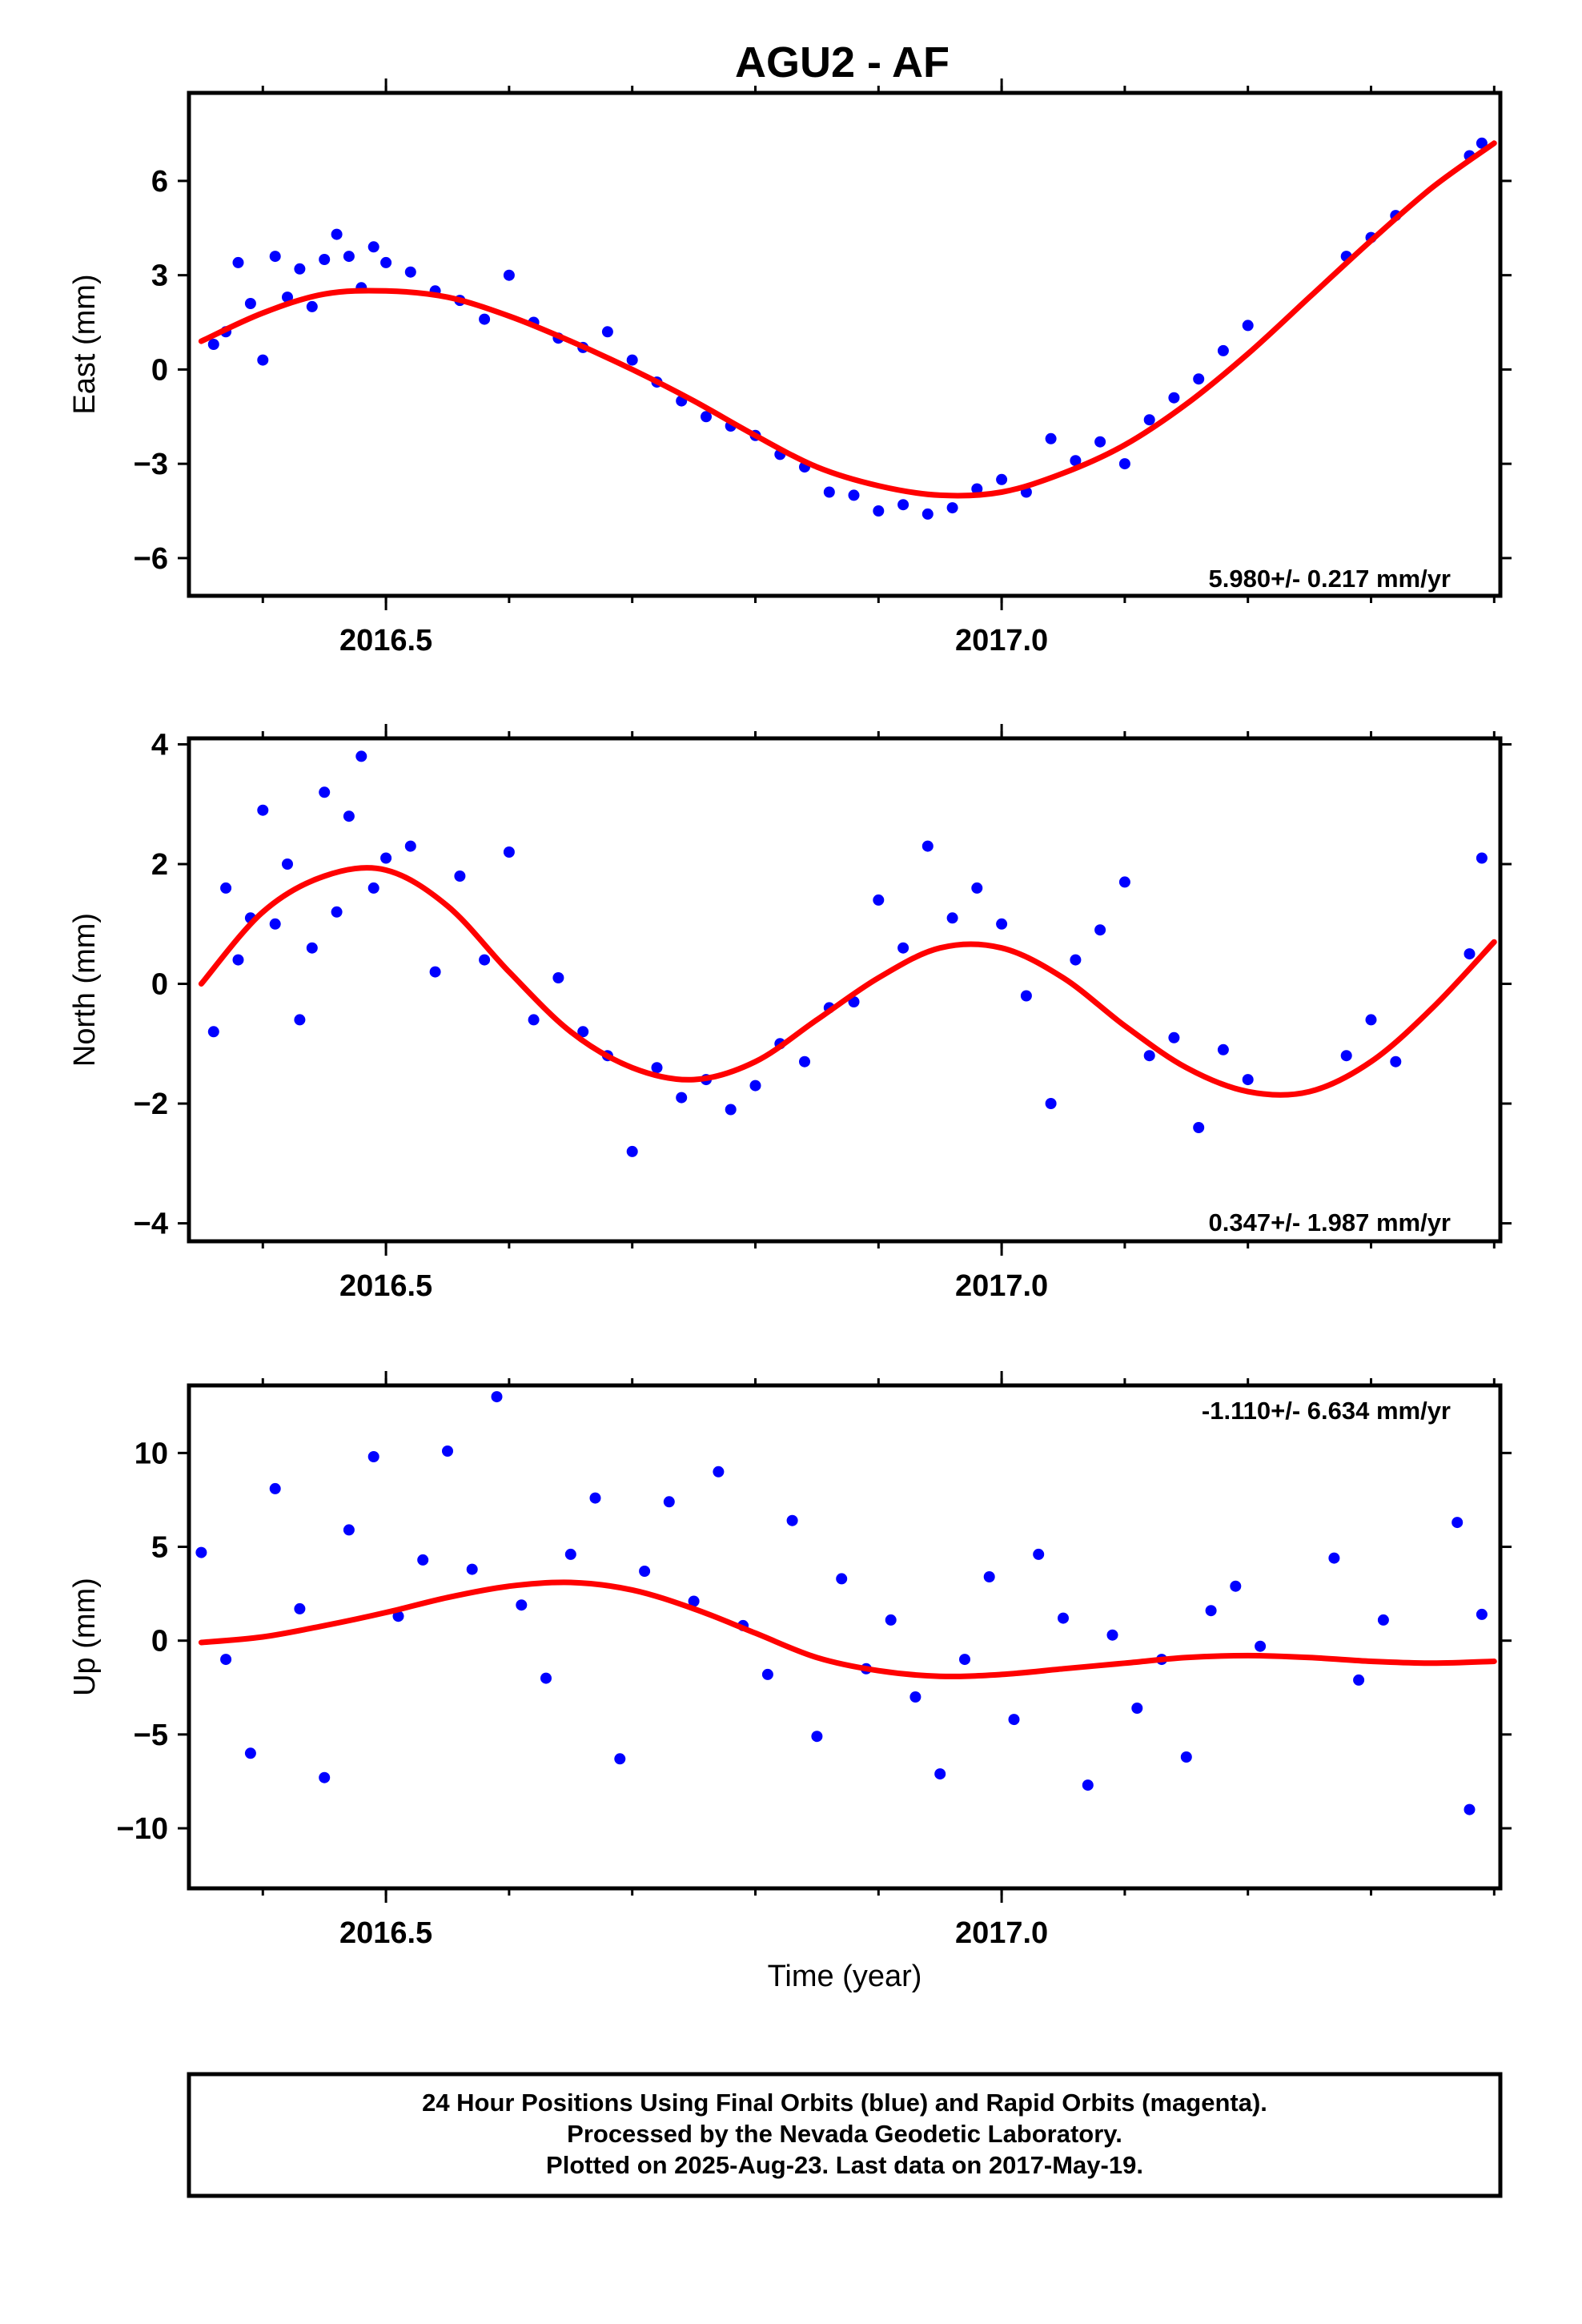 The height and width of the screenshot is (2324, 1582). What do you see at coordinates (142, 1829) in the screenshot?
I see `up-ytick-label: −10` at bounding box center [142, 1829].